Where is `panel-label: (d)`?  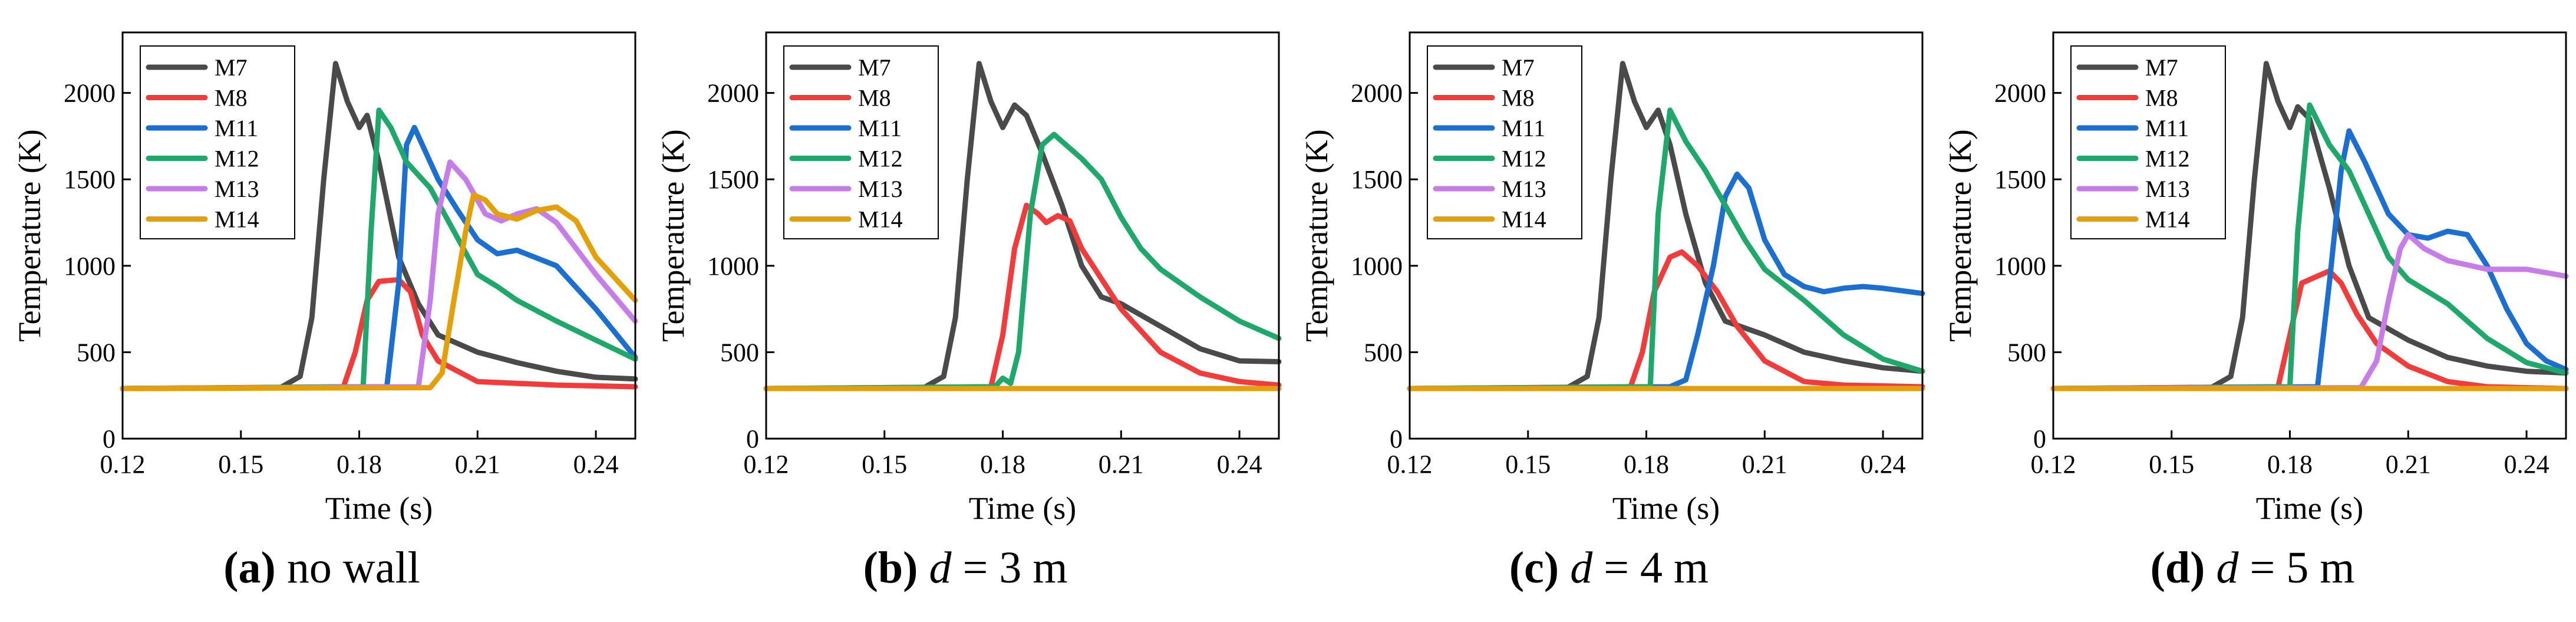 panel-label: (d) is located at coordinates (2178, 568).